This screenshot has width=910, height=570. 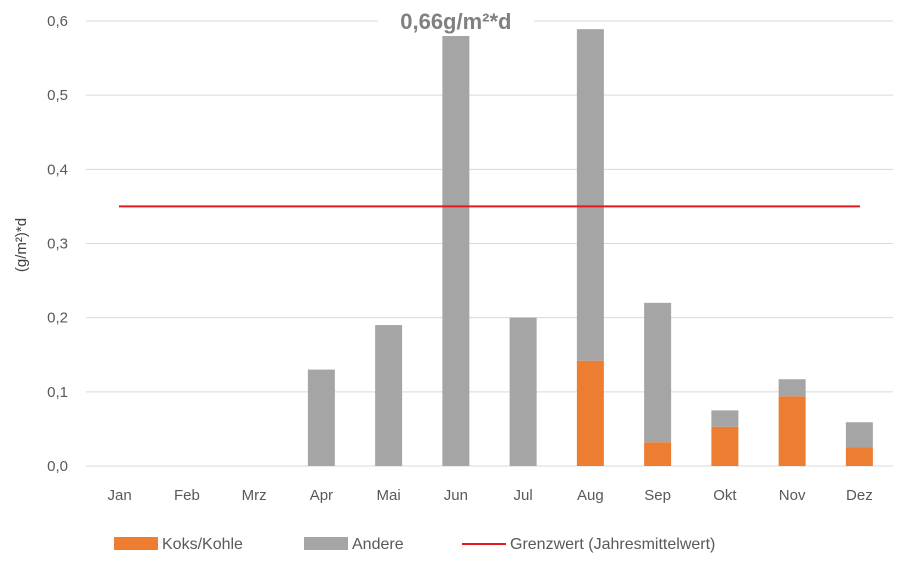 I want to click on legend-swatch-andere, so click(x=326, y=543).